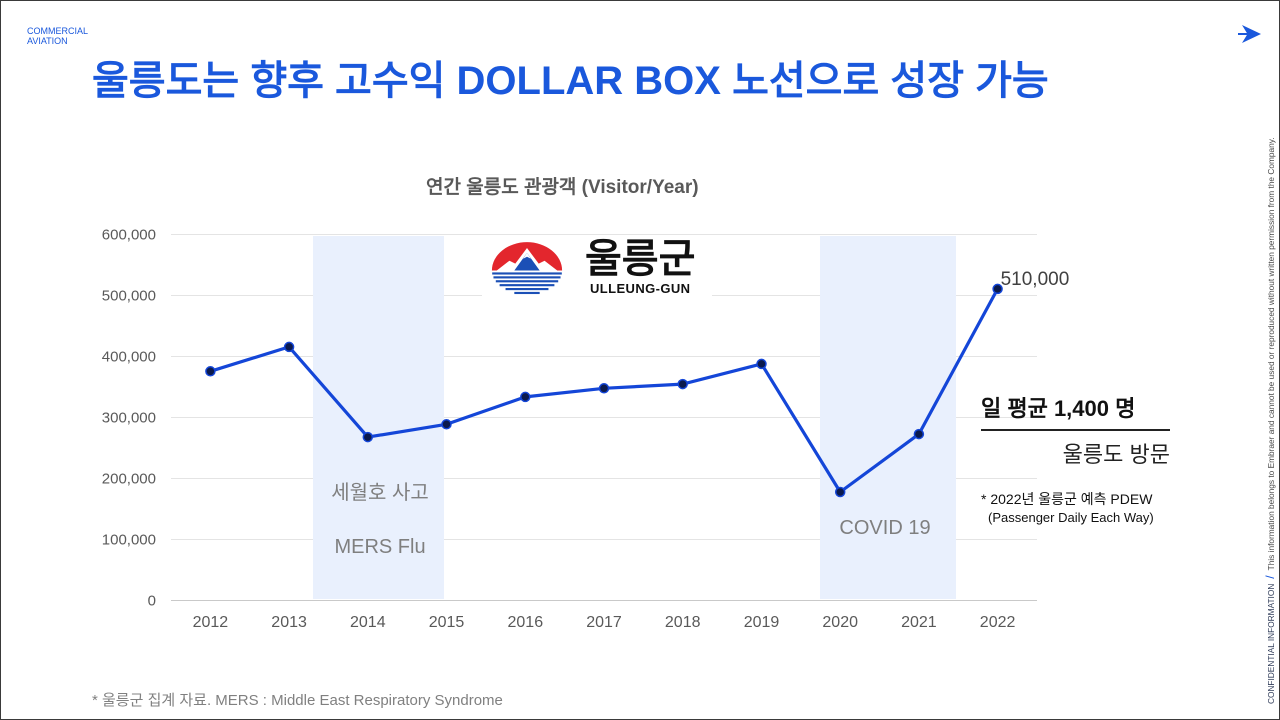 The height and width of the screenshot is (720, 1280). Describe the element at coordinates (683, 622) in the screenshot. I see `x-tick-label: 2018` at that location.